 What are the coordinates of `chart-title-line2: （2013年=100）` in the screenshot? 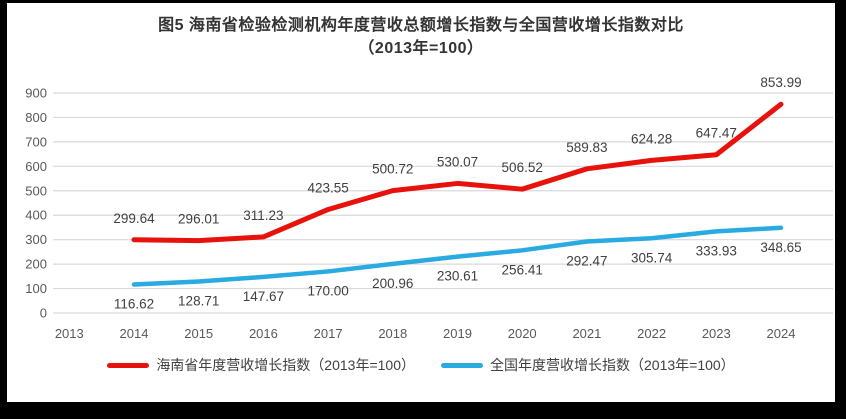 It's located at (421, 48).